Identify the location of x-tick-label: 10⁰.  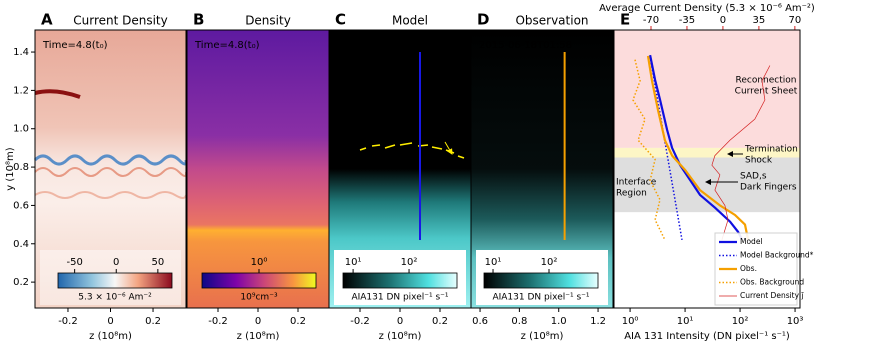
(630, 321).